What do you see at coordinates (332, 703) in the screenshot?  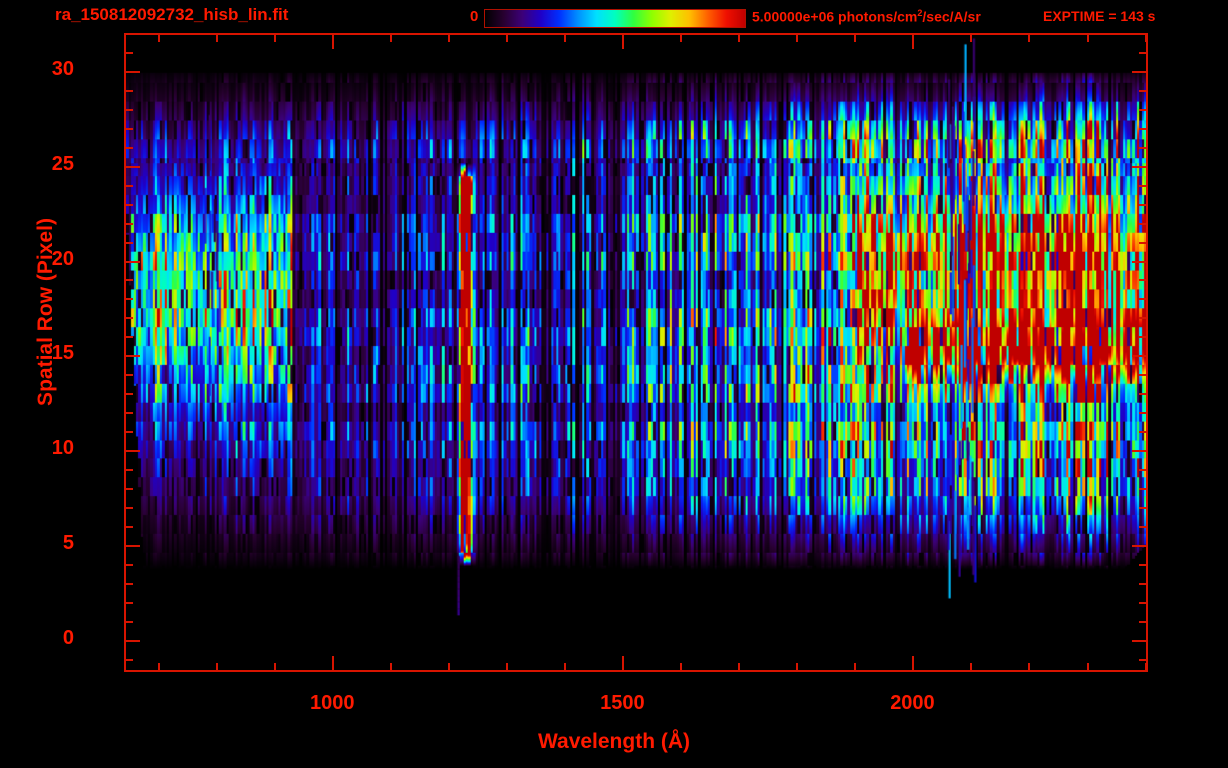 I see `x-tick-label: 1000` at bounding box center [332, 703].